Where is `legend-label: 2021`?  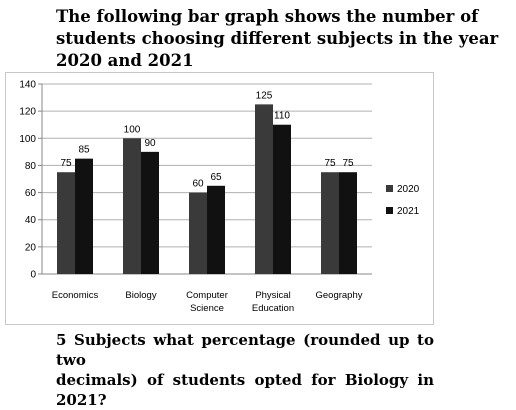 legend-label: 2021 is located at coordinates (408, 211).